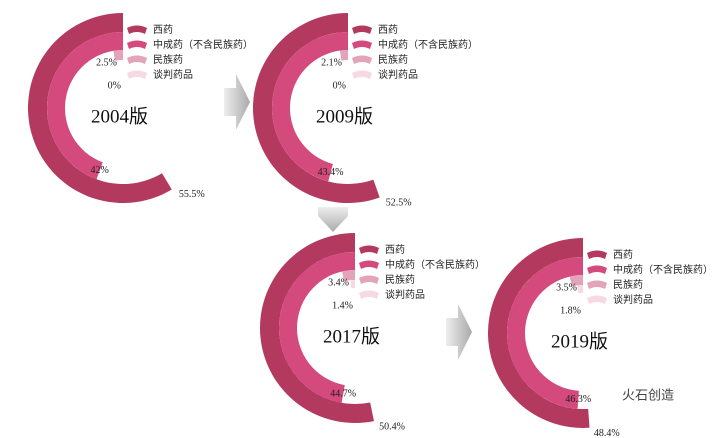 This screenshot has height=438, width=716. I want to click on value-label: 50.4%, so click(392, 426).